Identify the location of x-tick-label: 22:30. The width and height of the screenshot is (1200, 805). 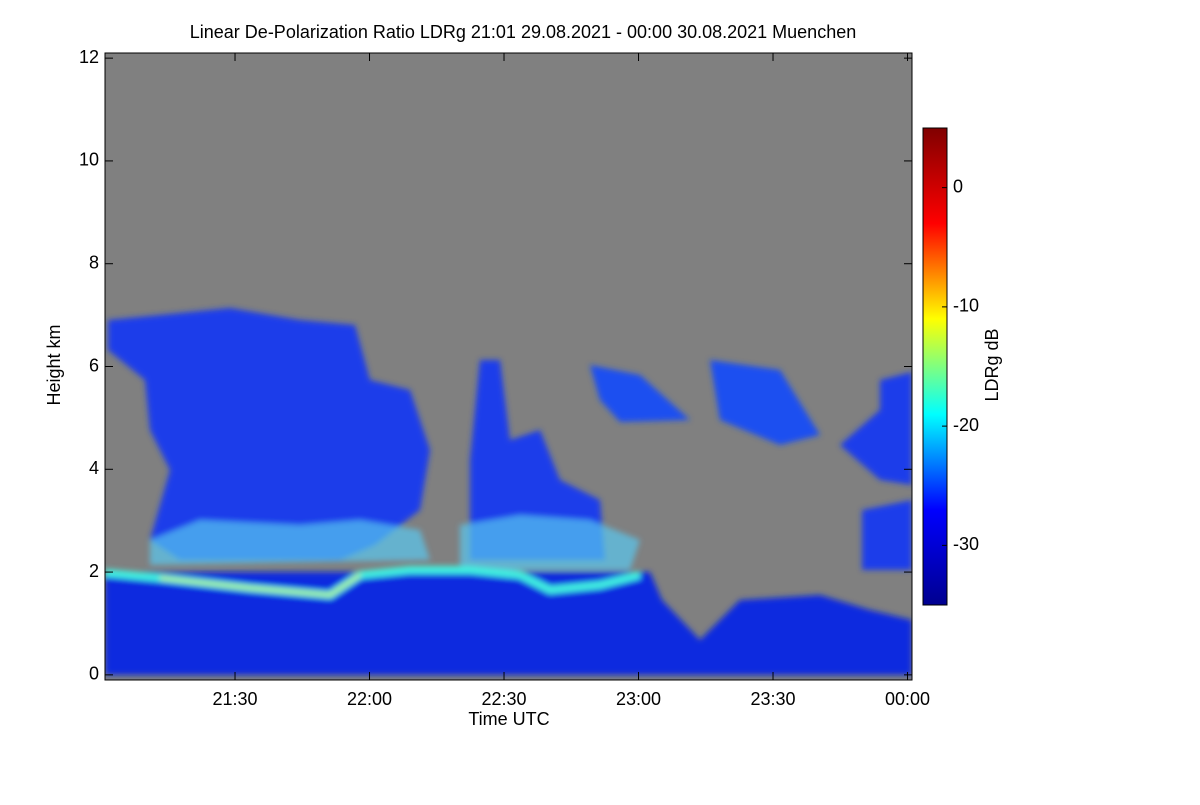
(503, 699).